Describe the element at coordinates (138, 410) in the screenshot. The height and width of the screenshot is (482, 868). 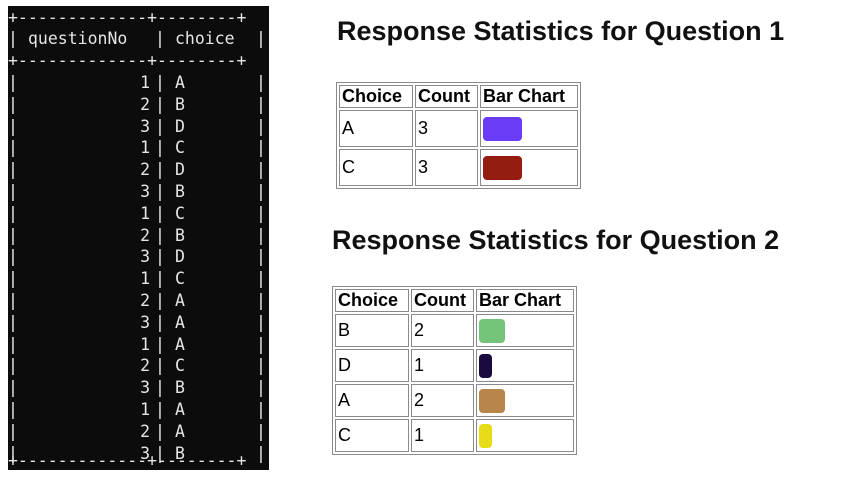
I see `table-row: | 1 | A |` at that location.